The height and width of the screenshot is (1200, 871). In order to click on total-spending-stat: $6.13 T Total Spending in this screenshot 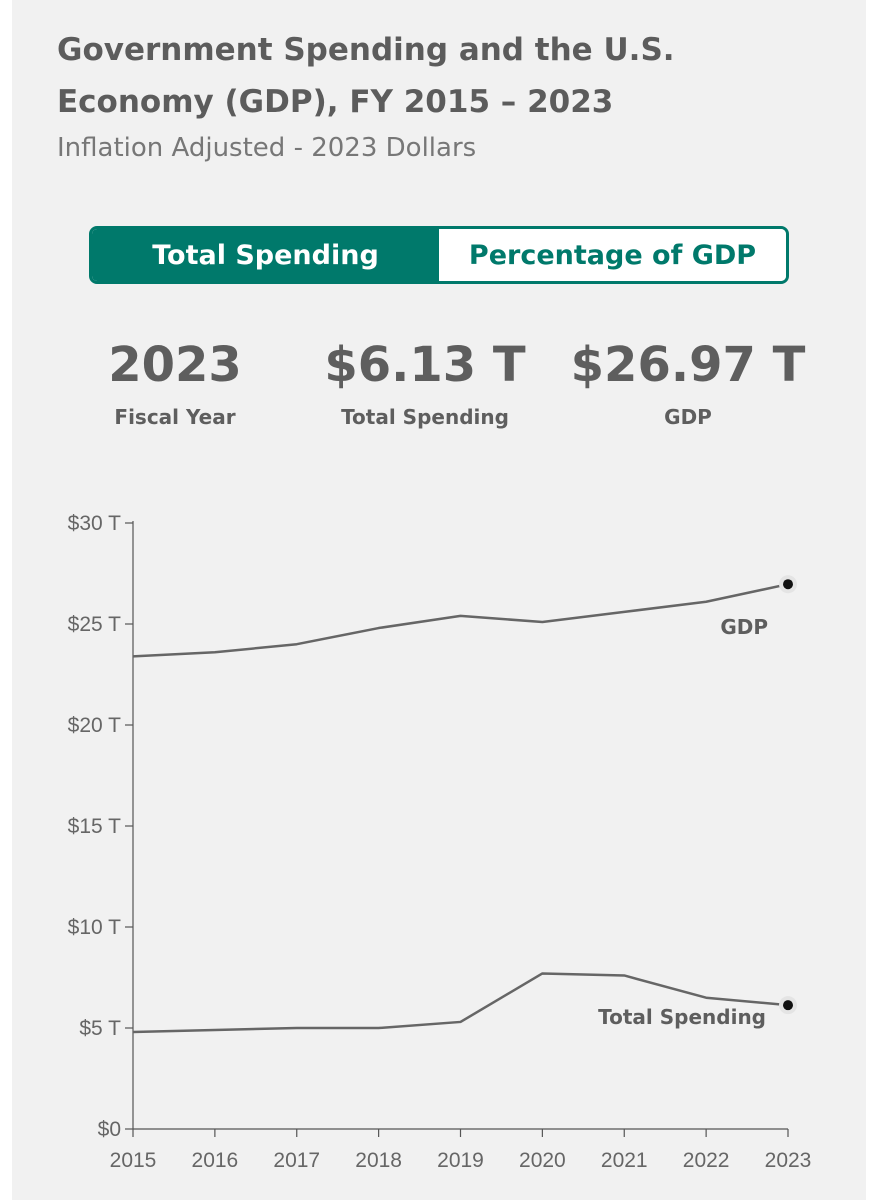, I will do `click(425, 383)`.